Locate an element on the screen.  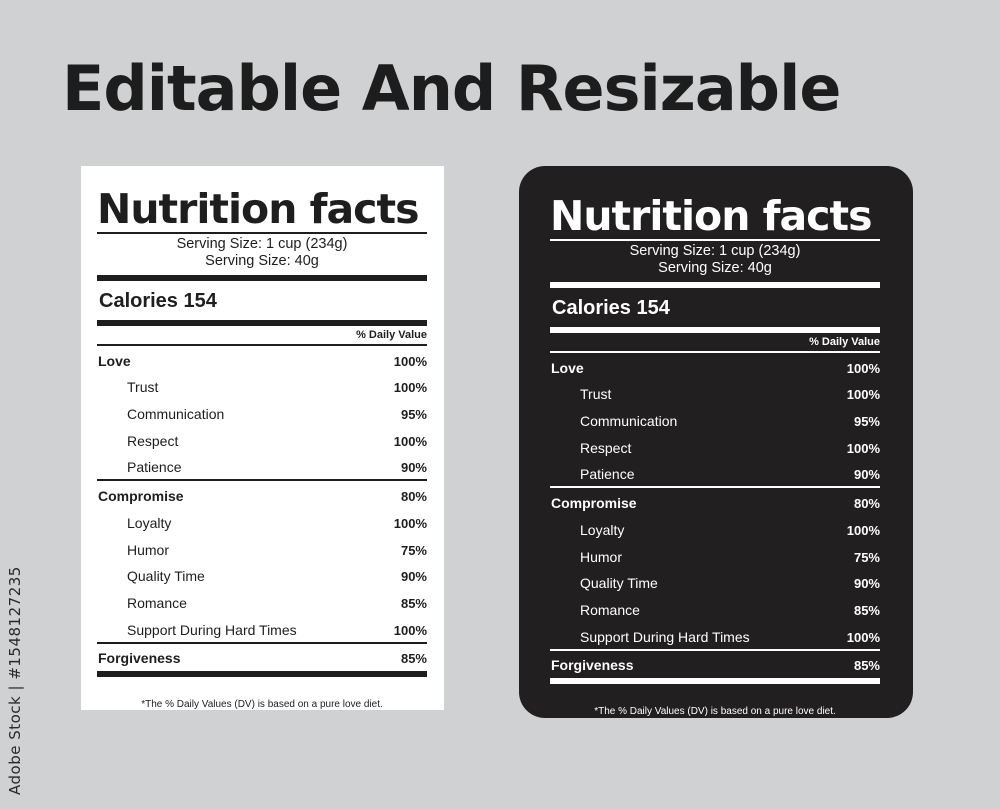
nutrient-name: Compromise is located at coordinates (594, 503).